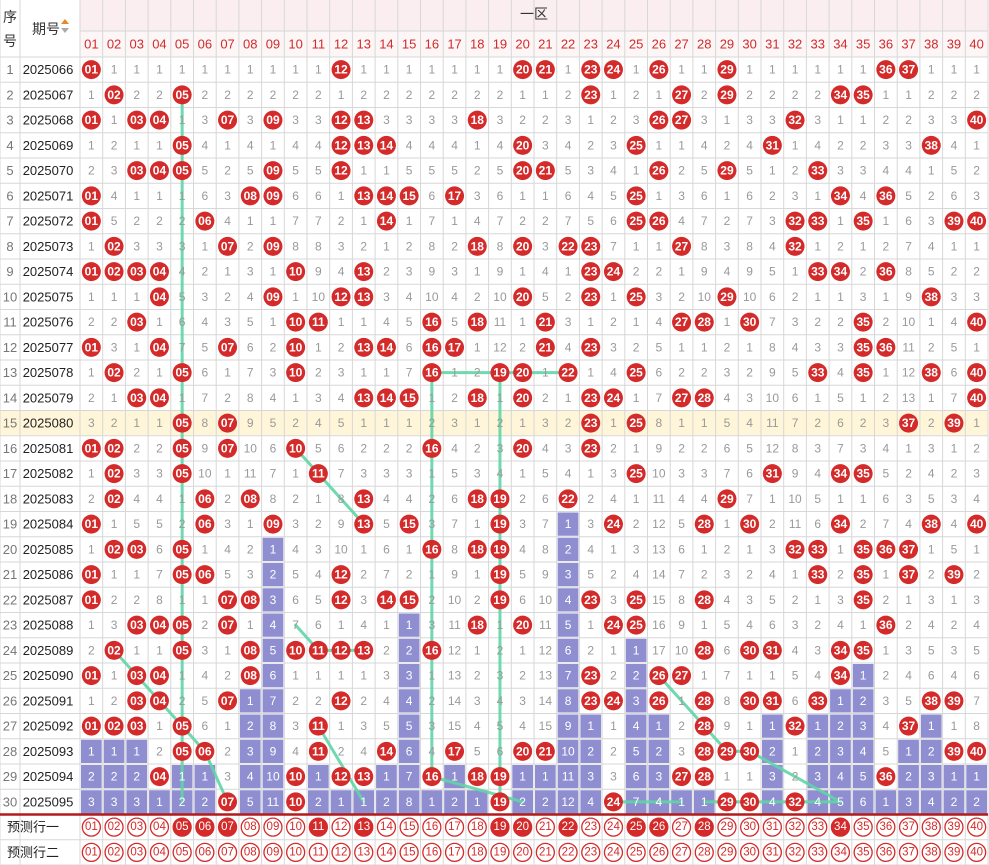 The width and height of the screenshot is (989, 865). I want to click on column-header-11: 11, so click(319, 44).